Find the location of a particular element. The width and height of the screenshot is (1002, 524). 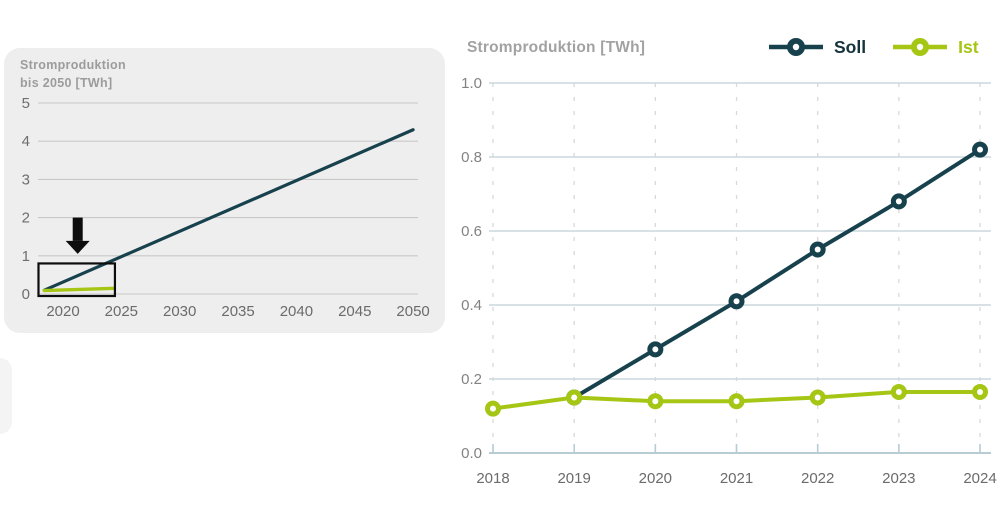

detail-x-tick-label: 2022 is located at coordinates (817, 478).